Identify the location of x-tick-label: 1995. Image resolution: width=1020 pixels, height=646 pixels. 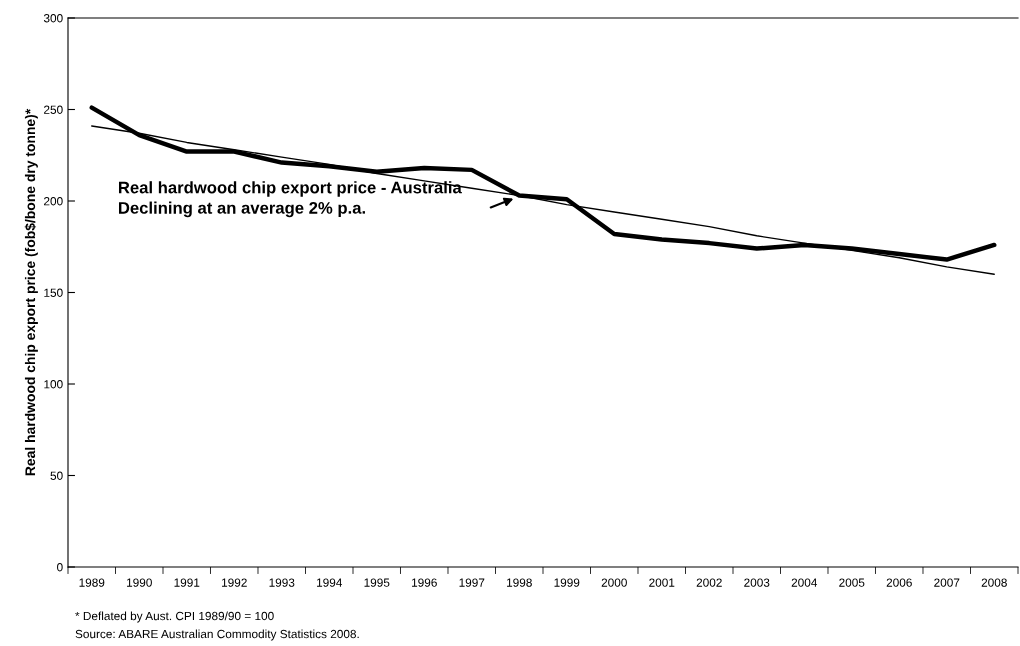
(377, 582).